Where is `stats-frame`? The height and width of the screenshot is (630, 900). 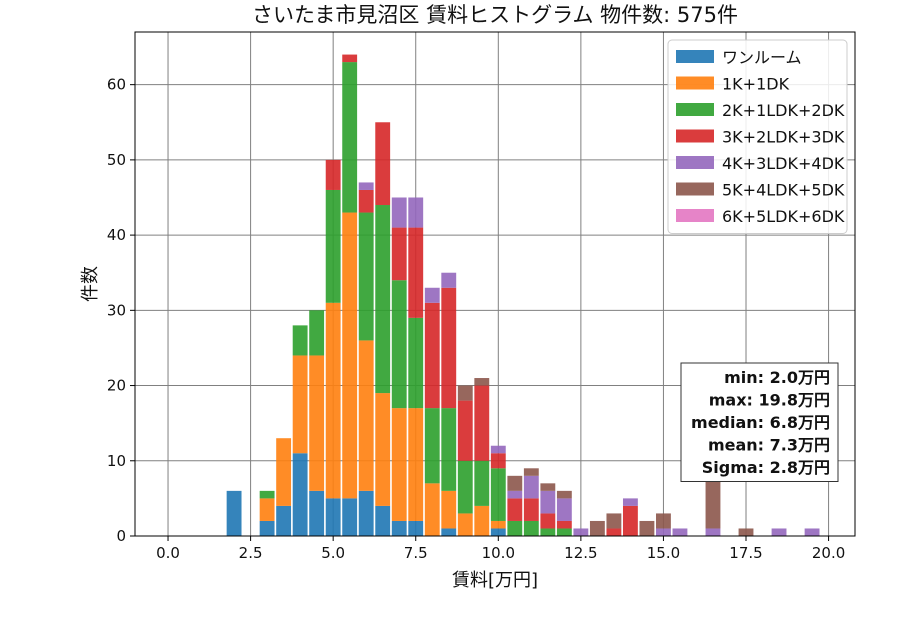
stats-frame is located at coordinates (759, 422).